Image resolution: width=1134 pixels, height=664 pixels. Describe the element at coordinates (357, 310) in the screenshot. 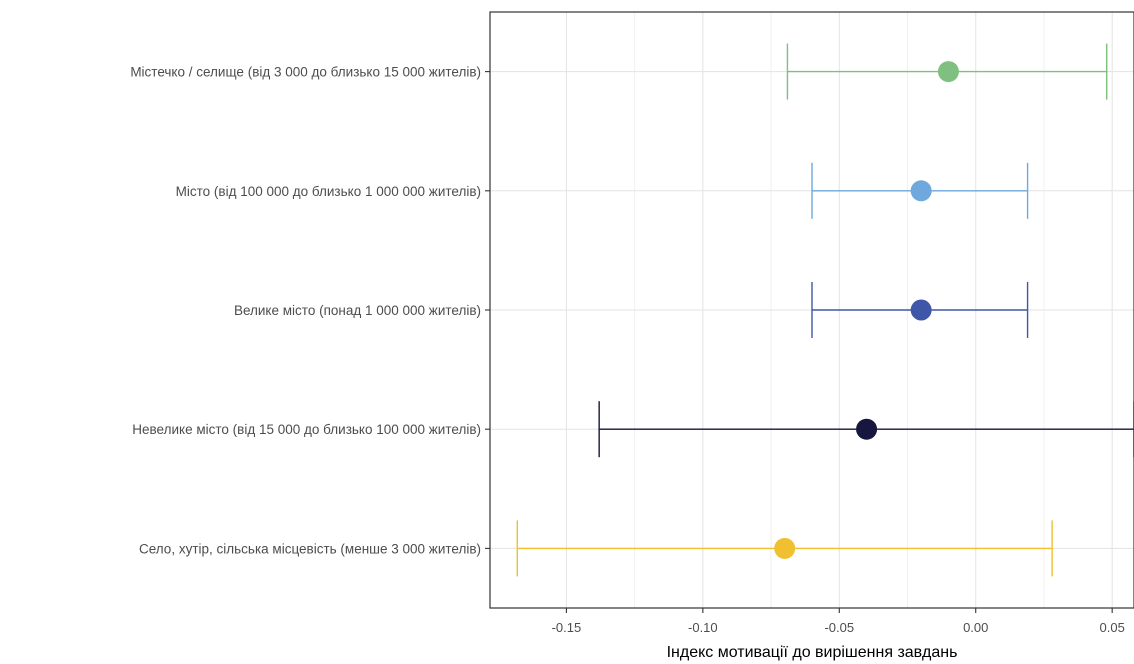

I see `y-tick-label: Велике місто (понад 1 000 000 жителів)` at that location.